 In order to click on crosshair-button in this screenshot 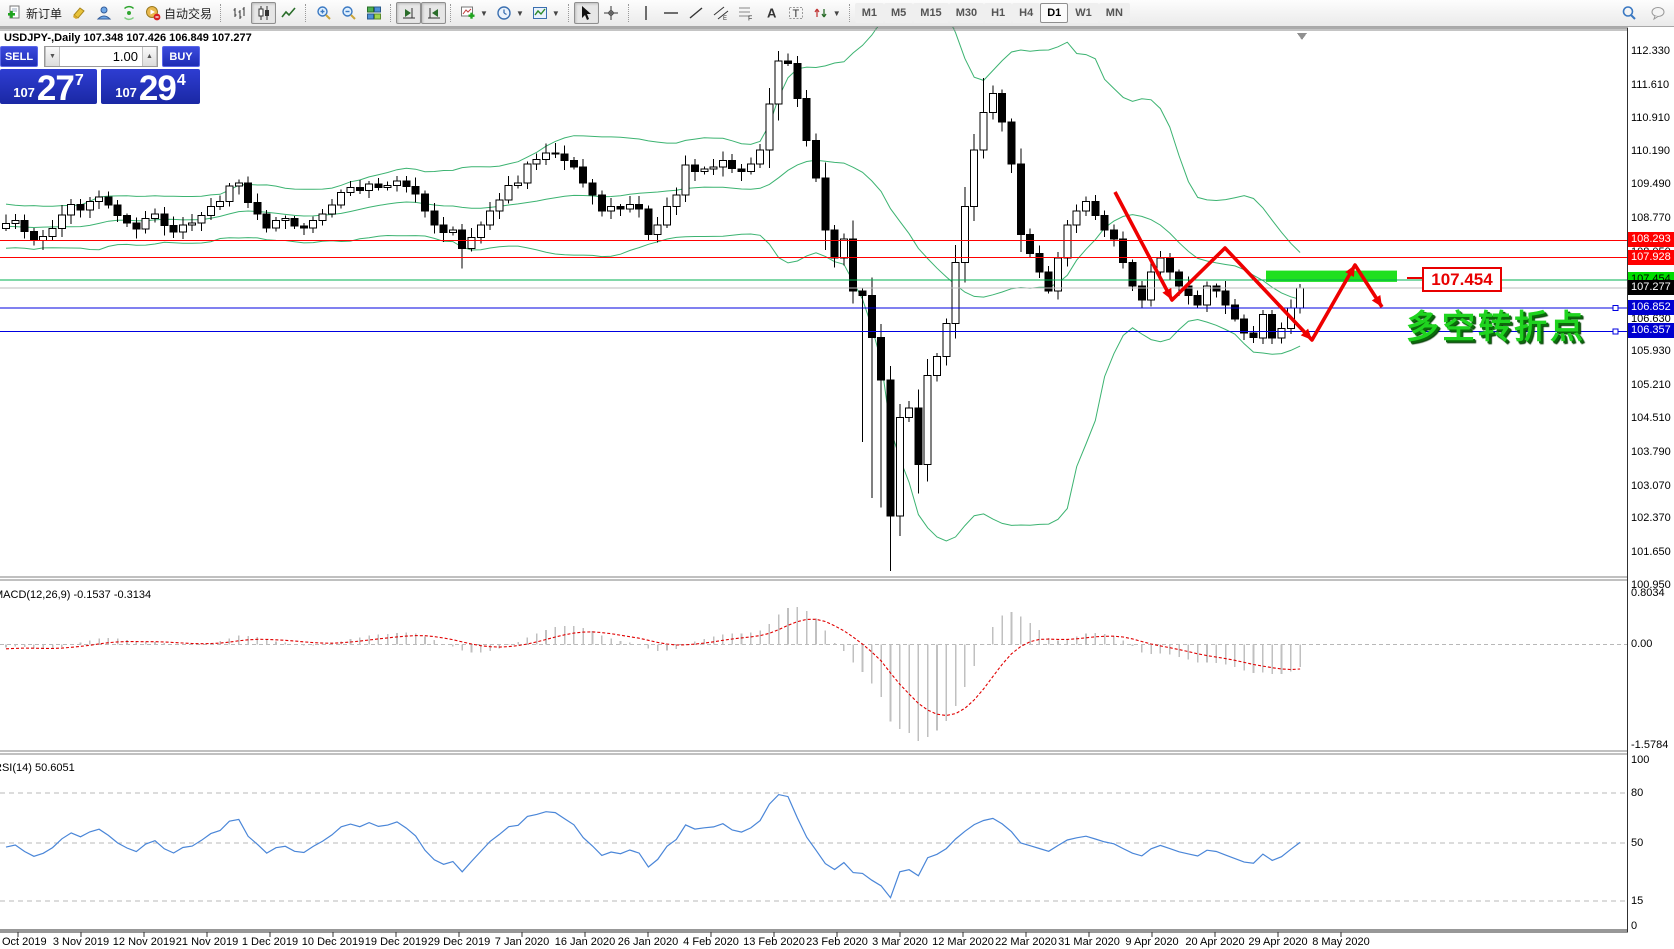, I will do `click(611, 13)`.